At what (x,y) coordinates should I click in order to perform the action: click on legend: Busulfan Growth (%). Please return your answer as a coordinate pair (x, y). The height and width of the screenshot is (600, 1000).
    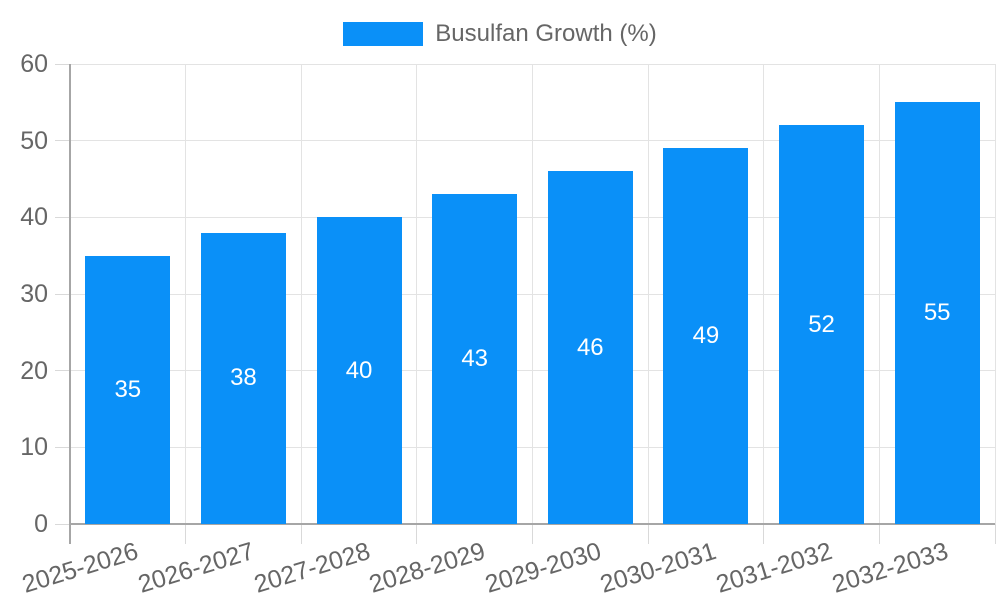
    Looking at the image, I should click on (500, 34).